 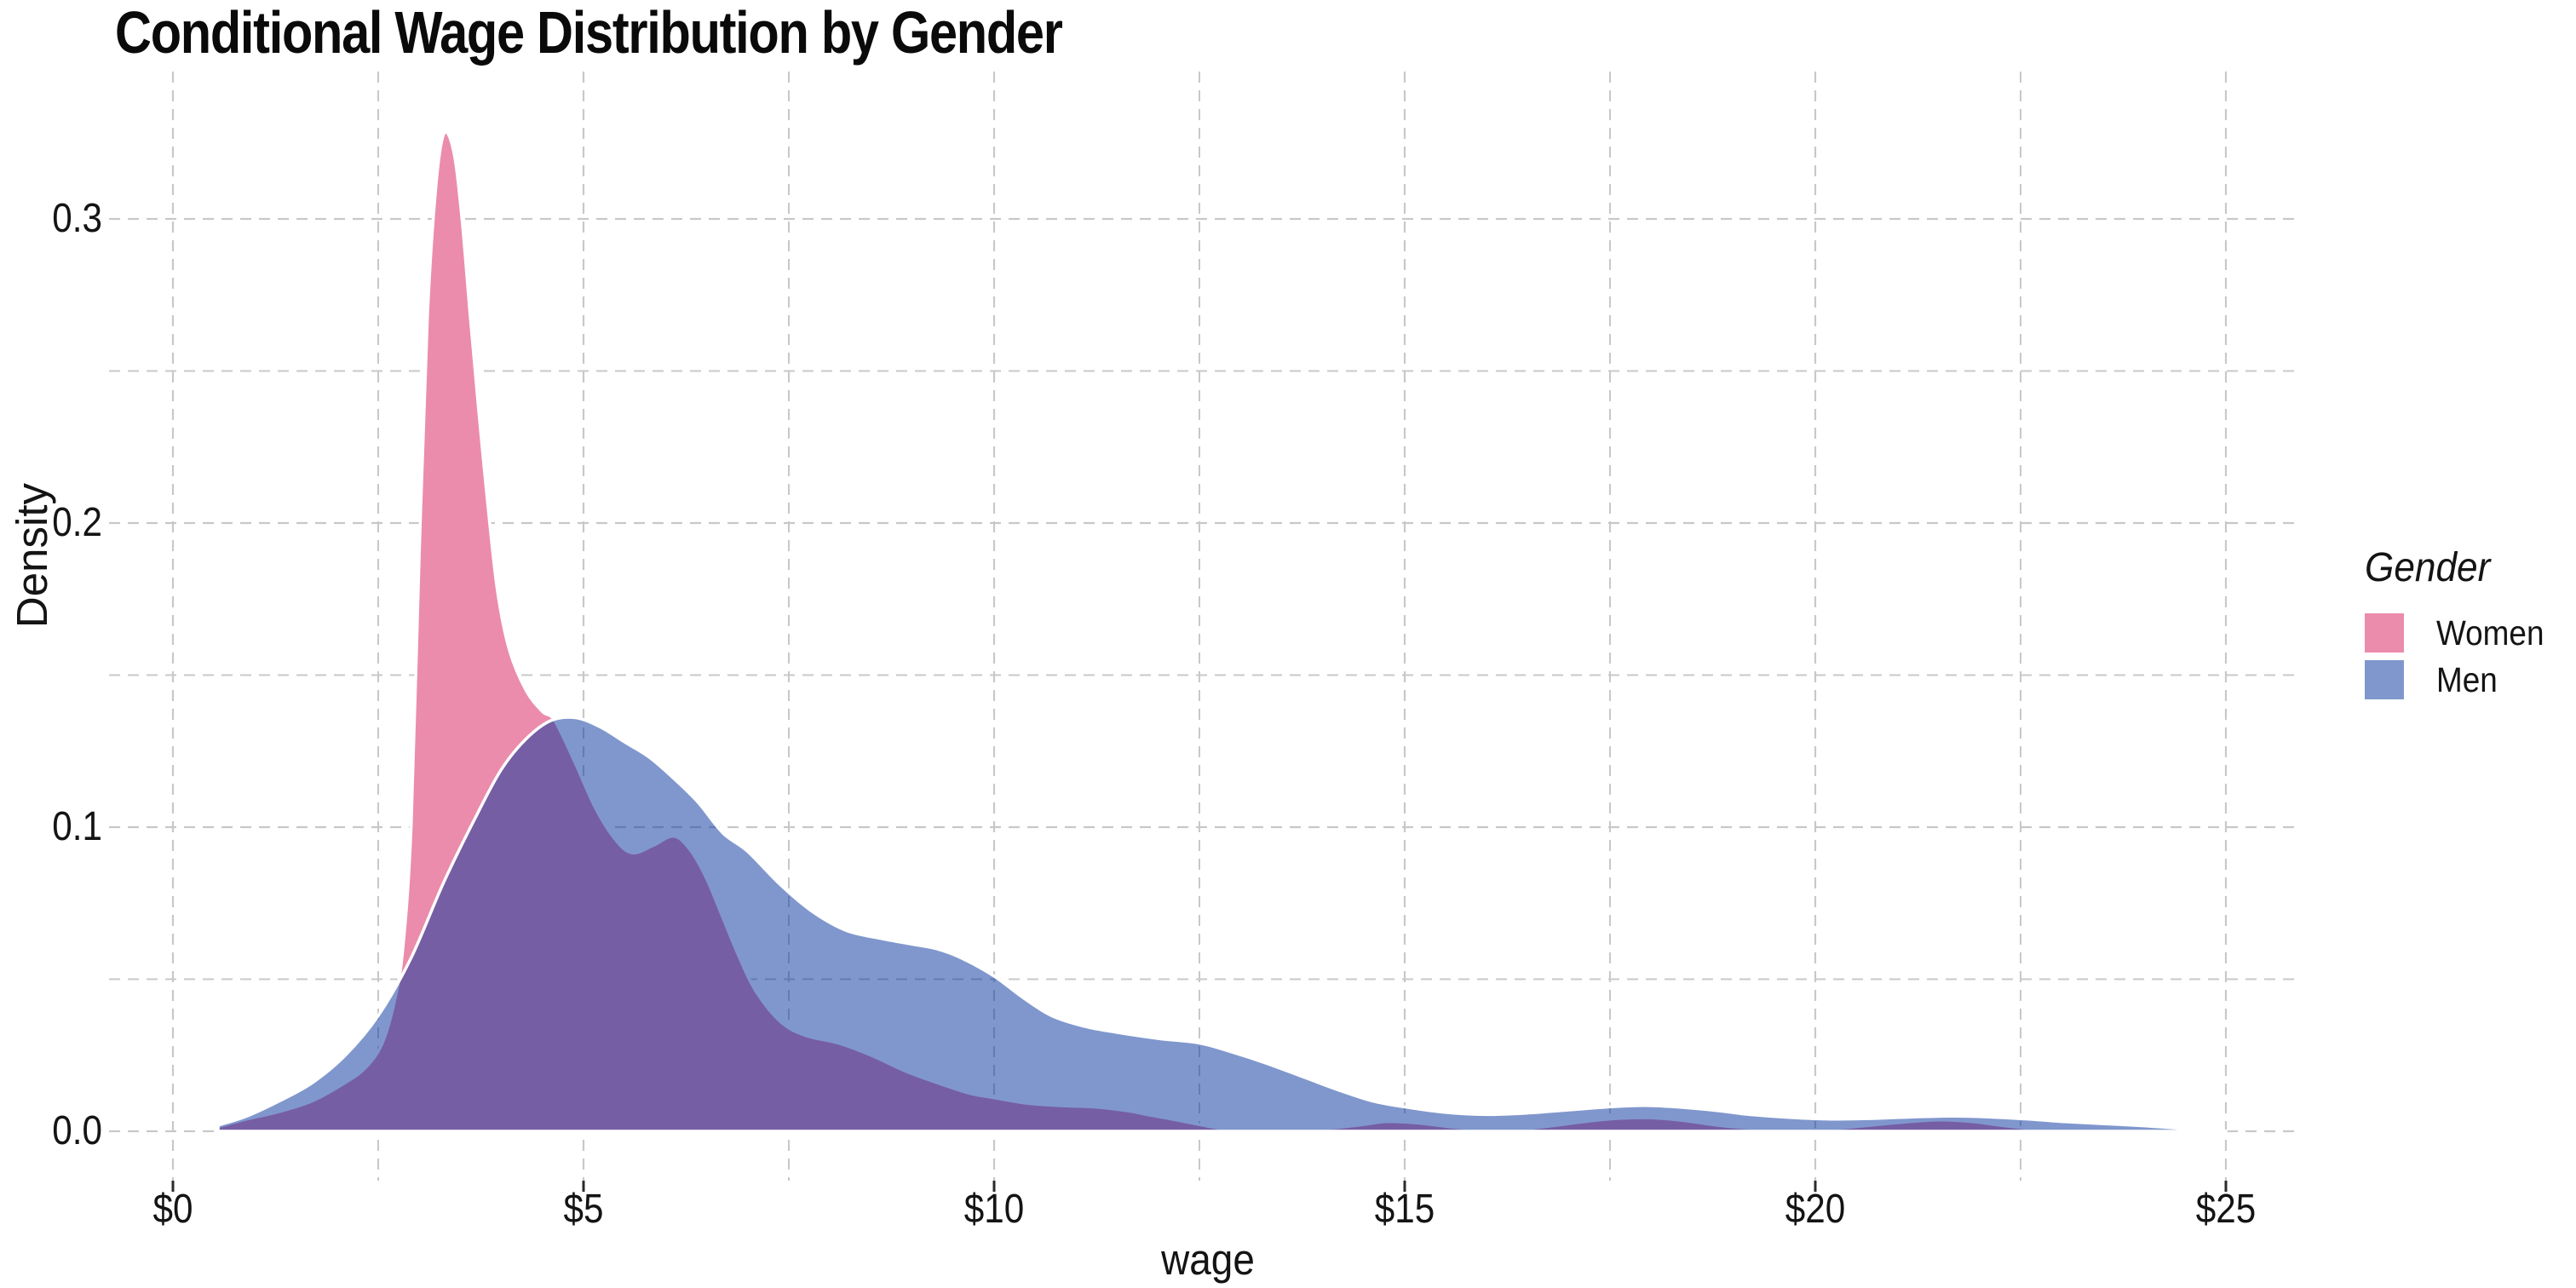 I want to click on legend: Gender Women Men, so click(x=2460, y=626).